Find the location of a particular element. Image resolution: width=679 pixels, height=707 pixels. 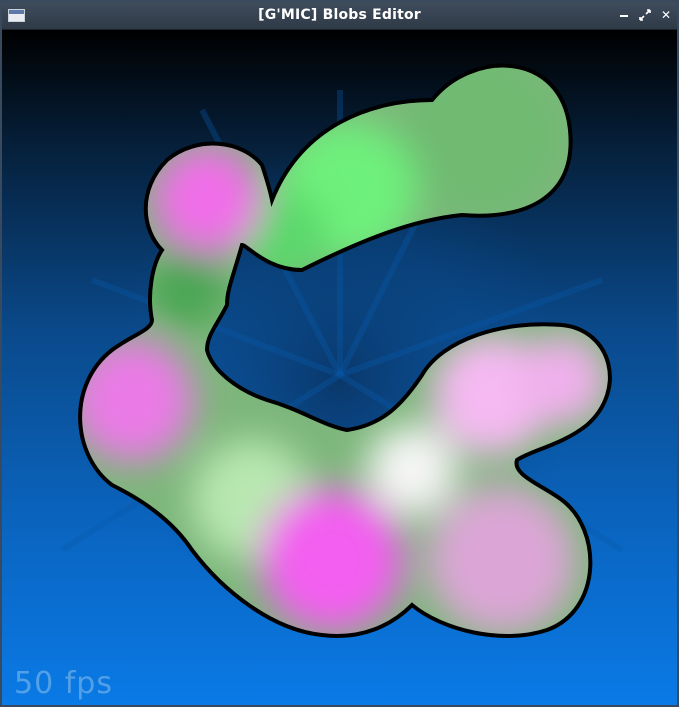

minimize-icon is located at coordinates (624, 16).